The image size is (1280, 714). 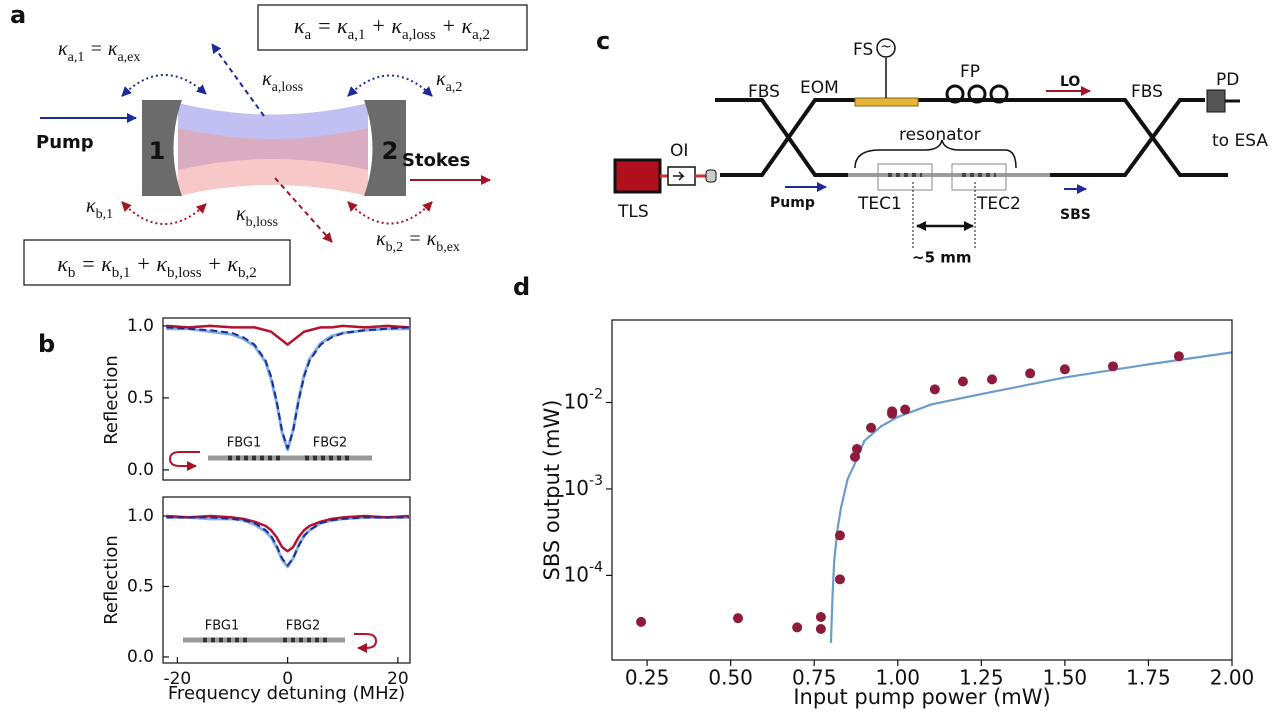 What do you see at coordinates (863, 50) in the screenshot?
I see `label: FS` at bounding box center [863, 50].